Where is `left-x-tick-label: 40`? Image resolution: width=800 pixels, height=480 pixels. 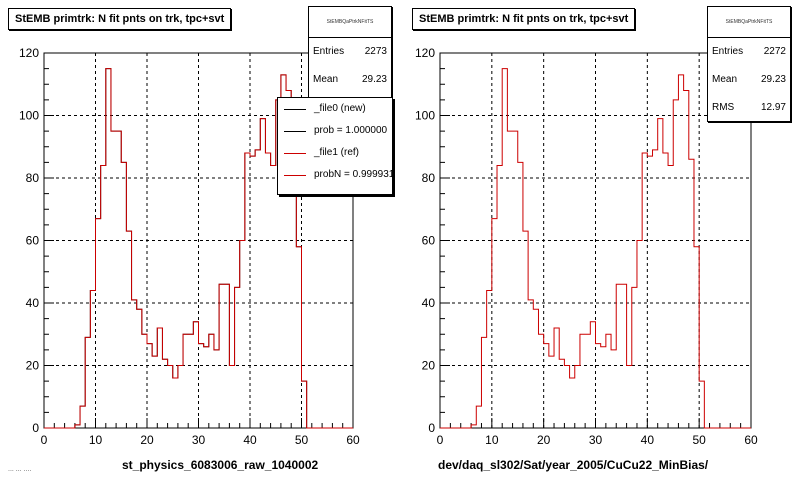
left-x-tick-label: 40 is located at coordinates (250, 440).